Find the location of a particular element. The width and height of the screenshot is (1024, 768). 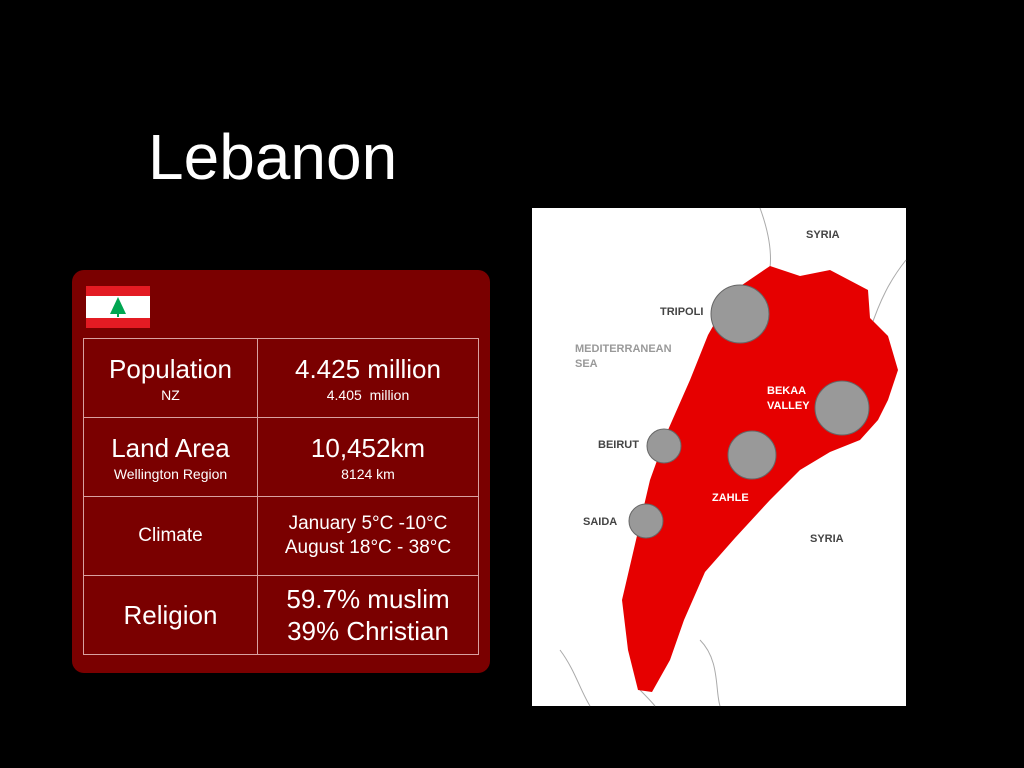

table-cell: 10,452km 8124 km is located at coordinates (368, 457).